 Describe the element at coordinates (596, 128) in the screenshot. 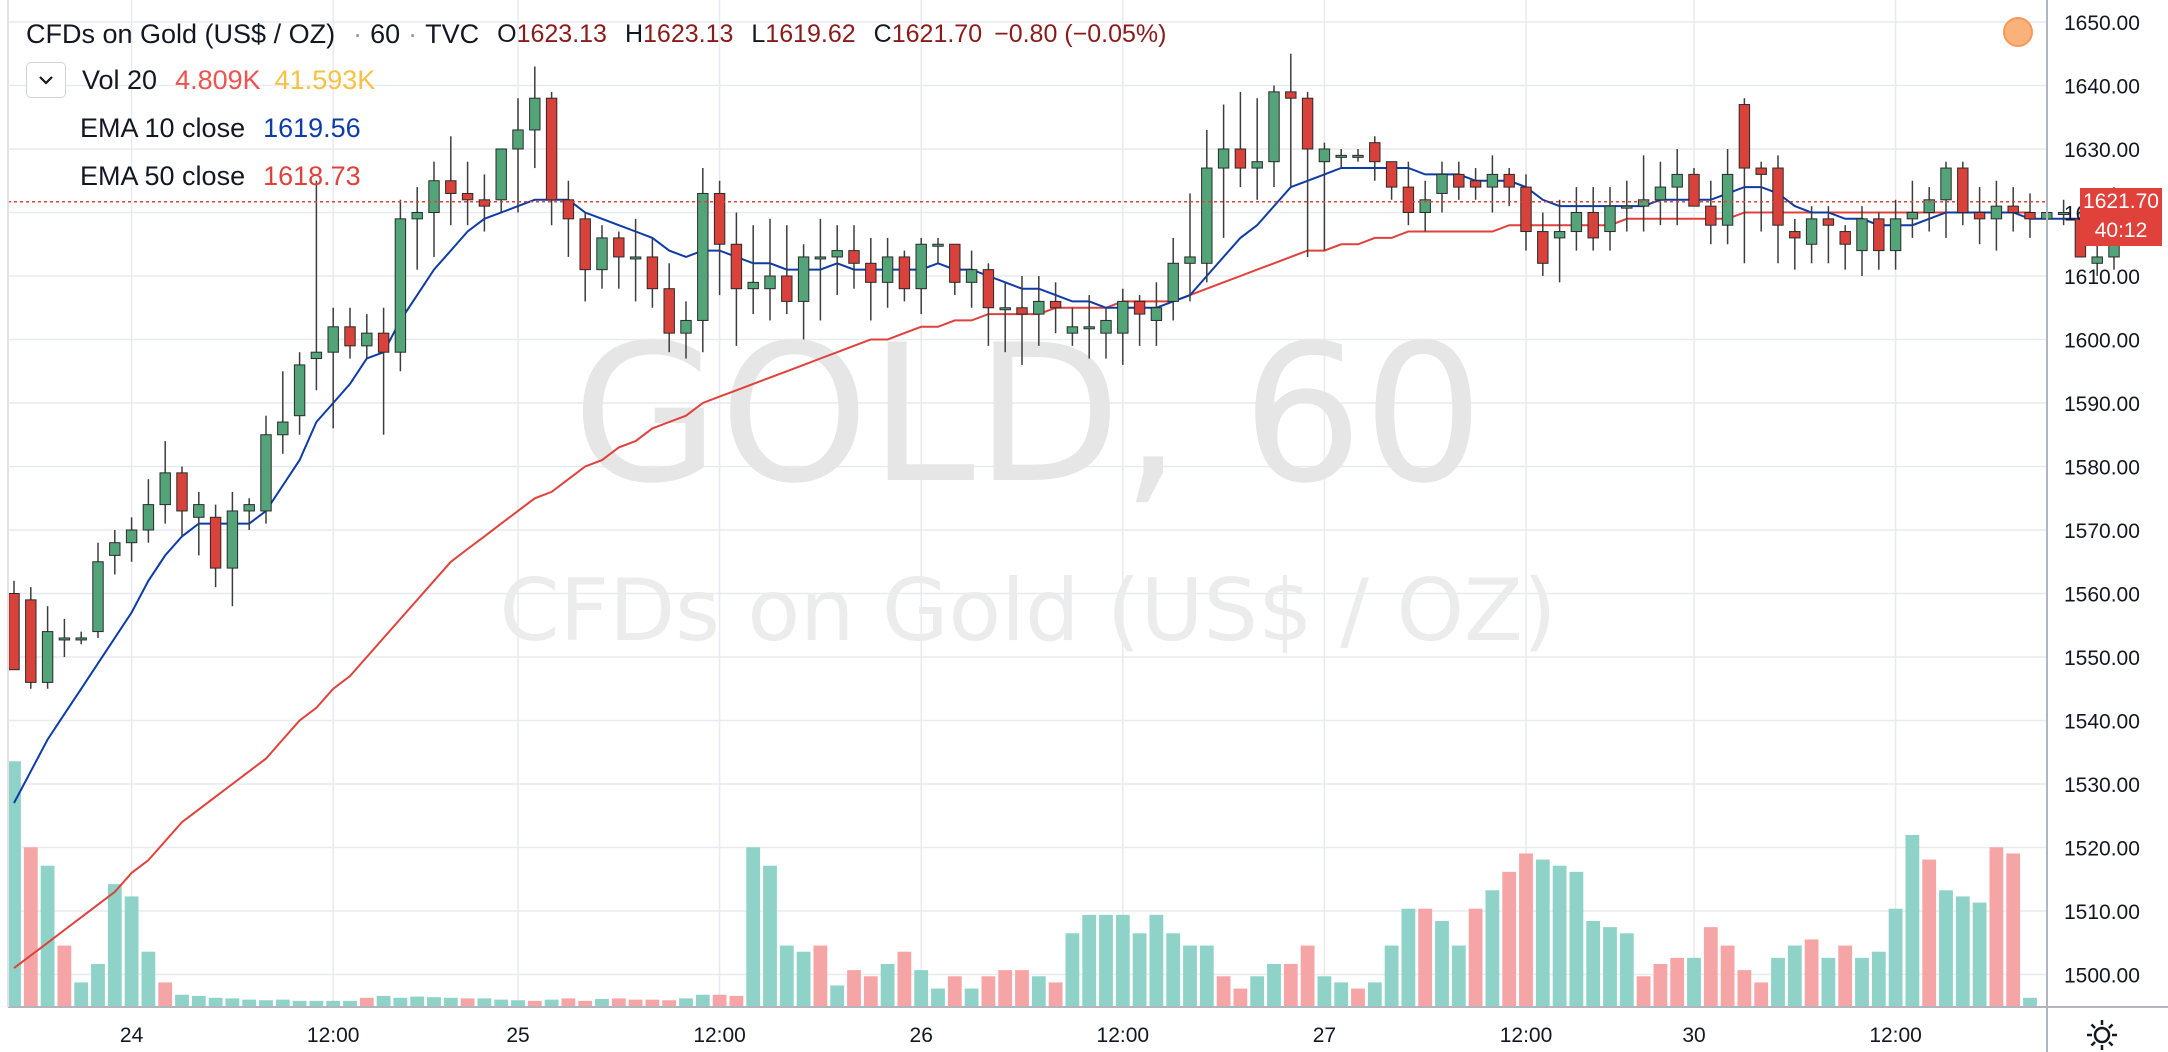

I see `indicator-row-ema10: EMA 10 close 1619.56` at that location.